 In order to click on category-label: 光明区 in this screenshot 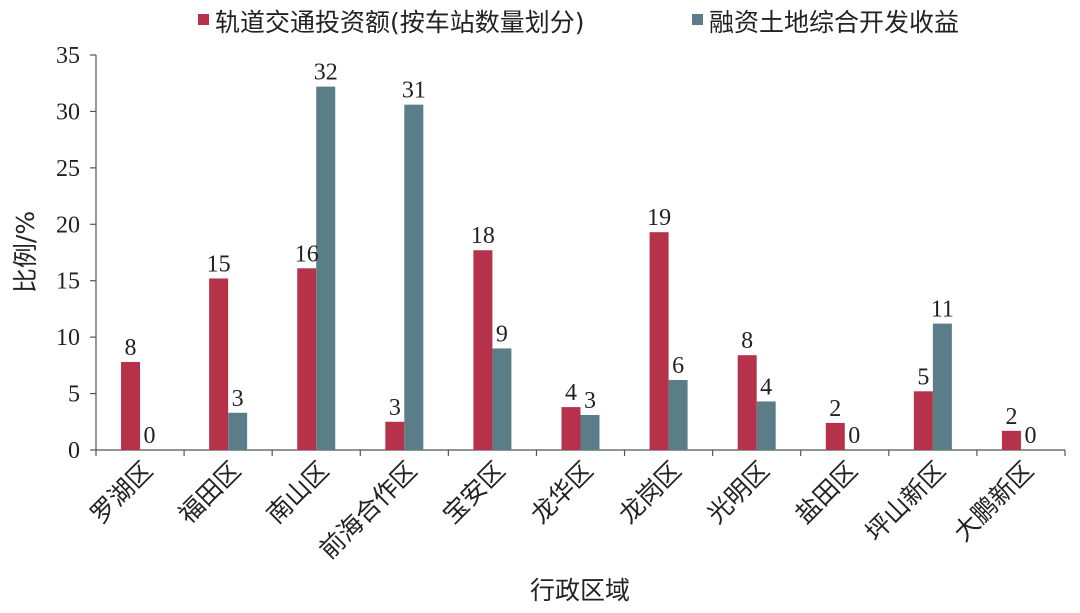, I will do `click(738, 493)`.